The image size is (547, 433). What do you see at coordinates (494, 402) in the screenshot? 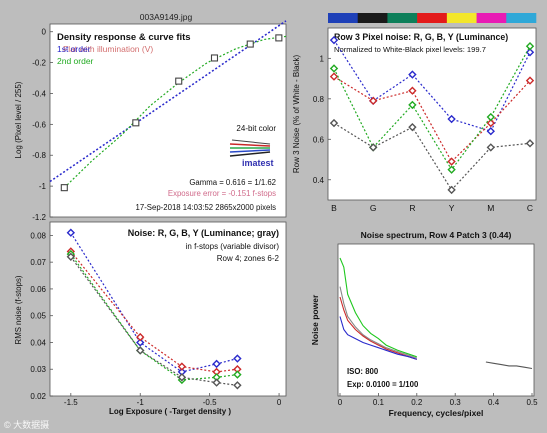
I see `noise-spectrum-xtick-label: 0.4` at bounding box center [494, 402].